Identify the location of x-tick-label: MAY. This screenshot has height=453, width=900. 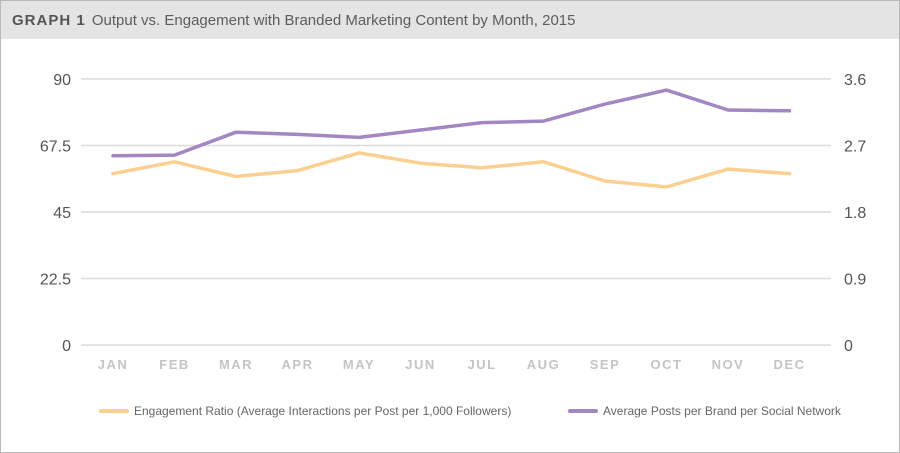
(359, 364).